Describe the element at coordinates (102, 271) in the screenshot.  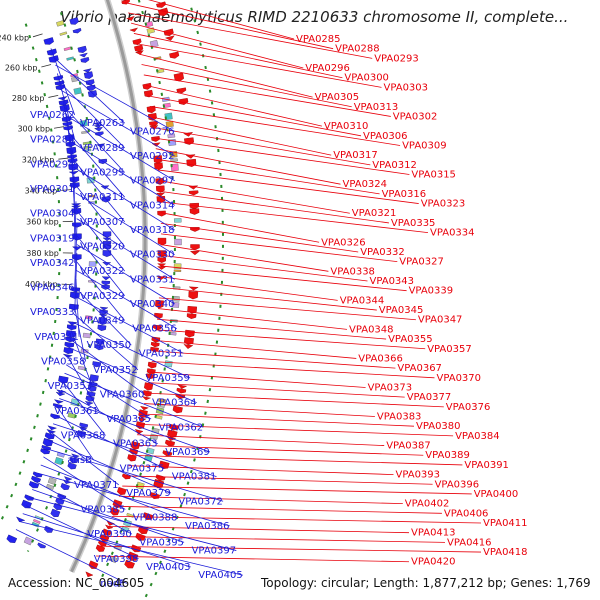
I see `reverse-gene-label: VPA0322` at that location.